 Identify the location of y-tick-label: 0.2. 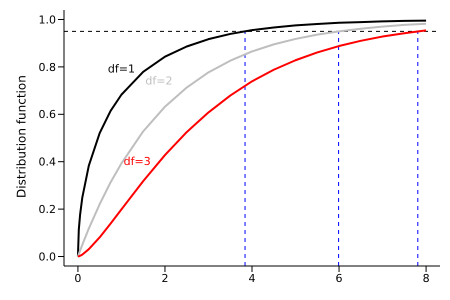
(47, 209).